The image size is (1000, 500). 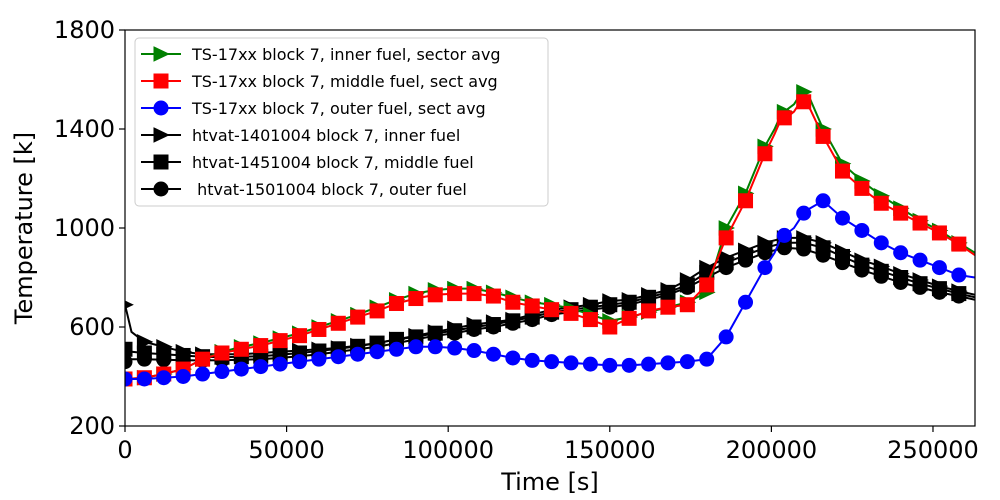 What do you see at coordinates (448, 450) in the screenshot?
I see `x-tick-label: 100000` at bounding box center [448, 450].